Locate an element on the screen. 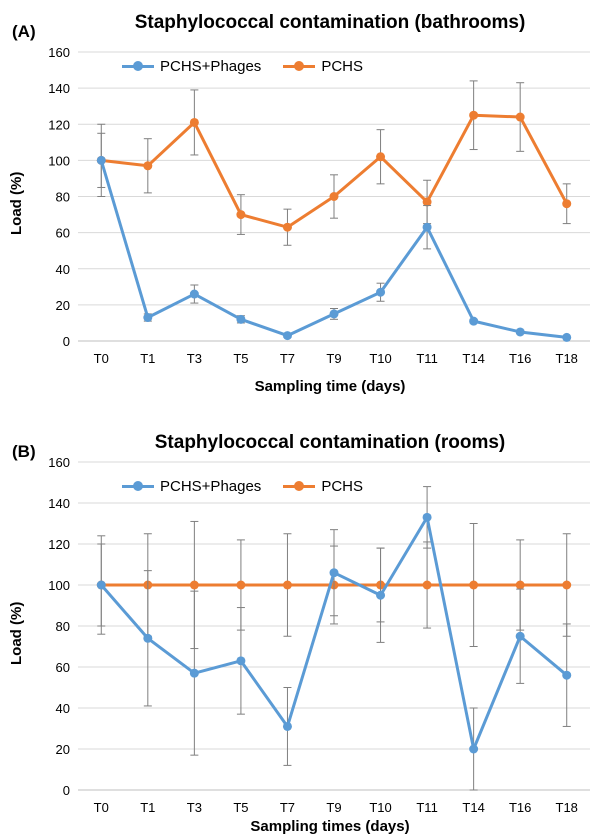  panel-label: (A) is located at coordinates (24, 31).